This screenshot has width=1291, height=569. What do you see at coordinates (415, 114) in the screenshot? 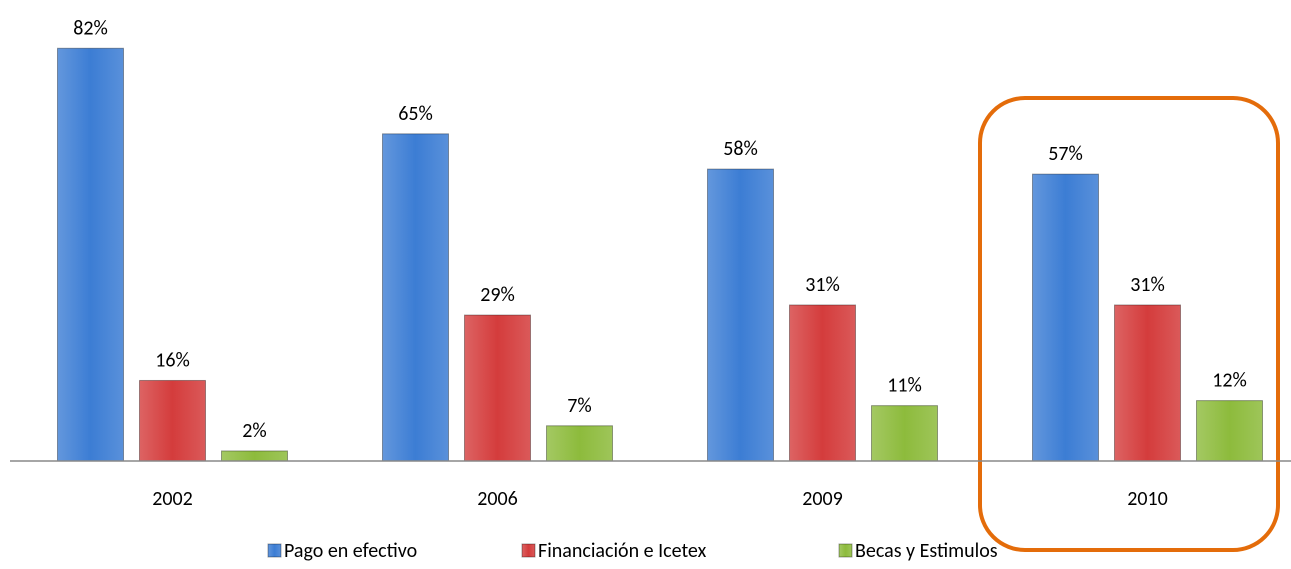
I see `value-label: 65%` at bounding box center [415, 114].